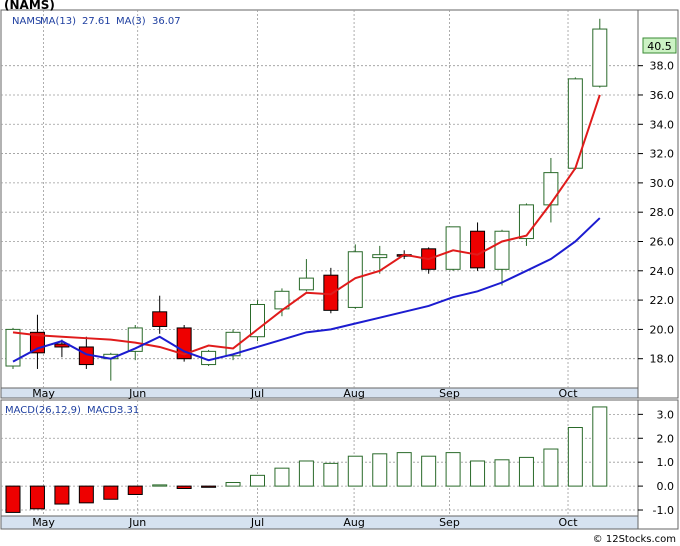 The height and width of the screenshot is (546, 680). I want to click on macd-tick-label: -1.0, so click(663, 510).